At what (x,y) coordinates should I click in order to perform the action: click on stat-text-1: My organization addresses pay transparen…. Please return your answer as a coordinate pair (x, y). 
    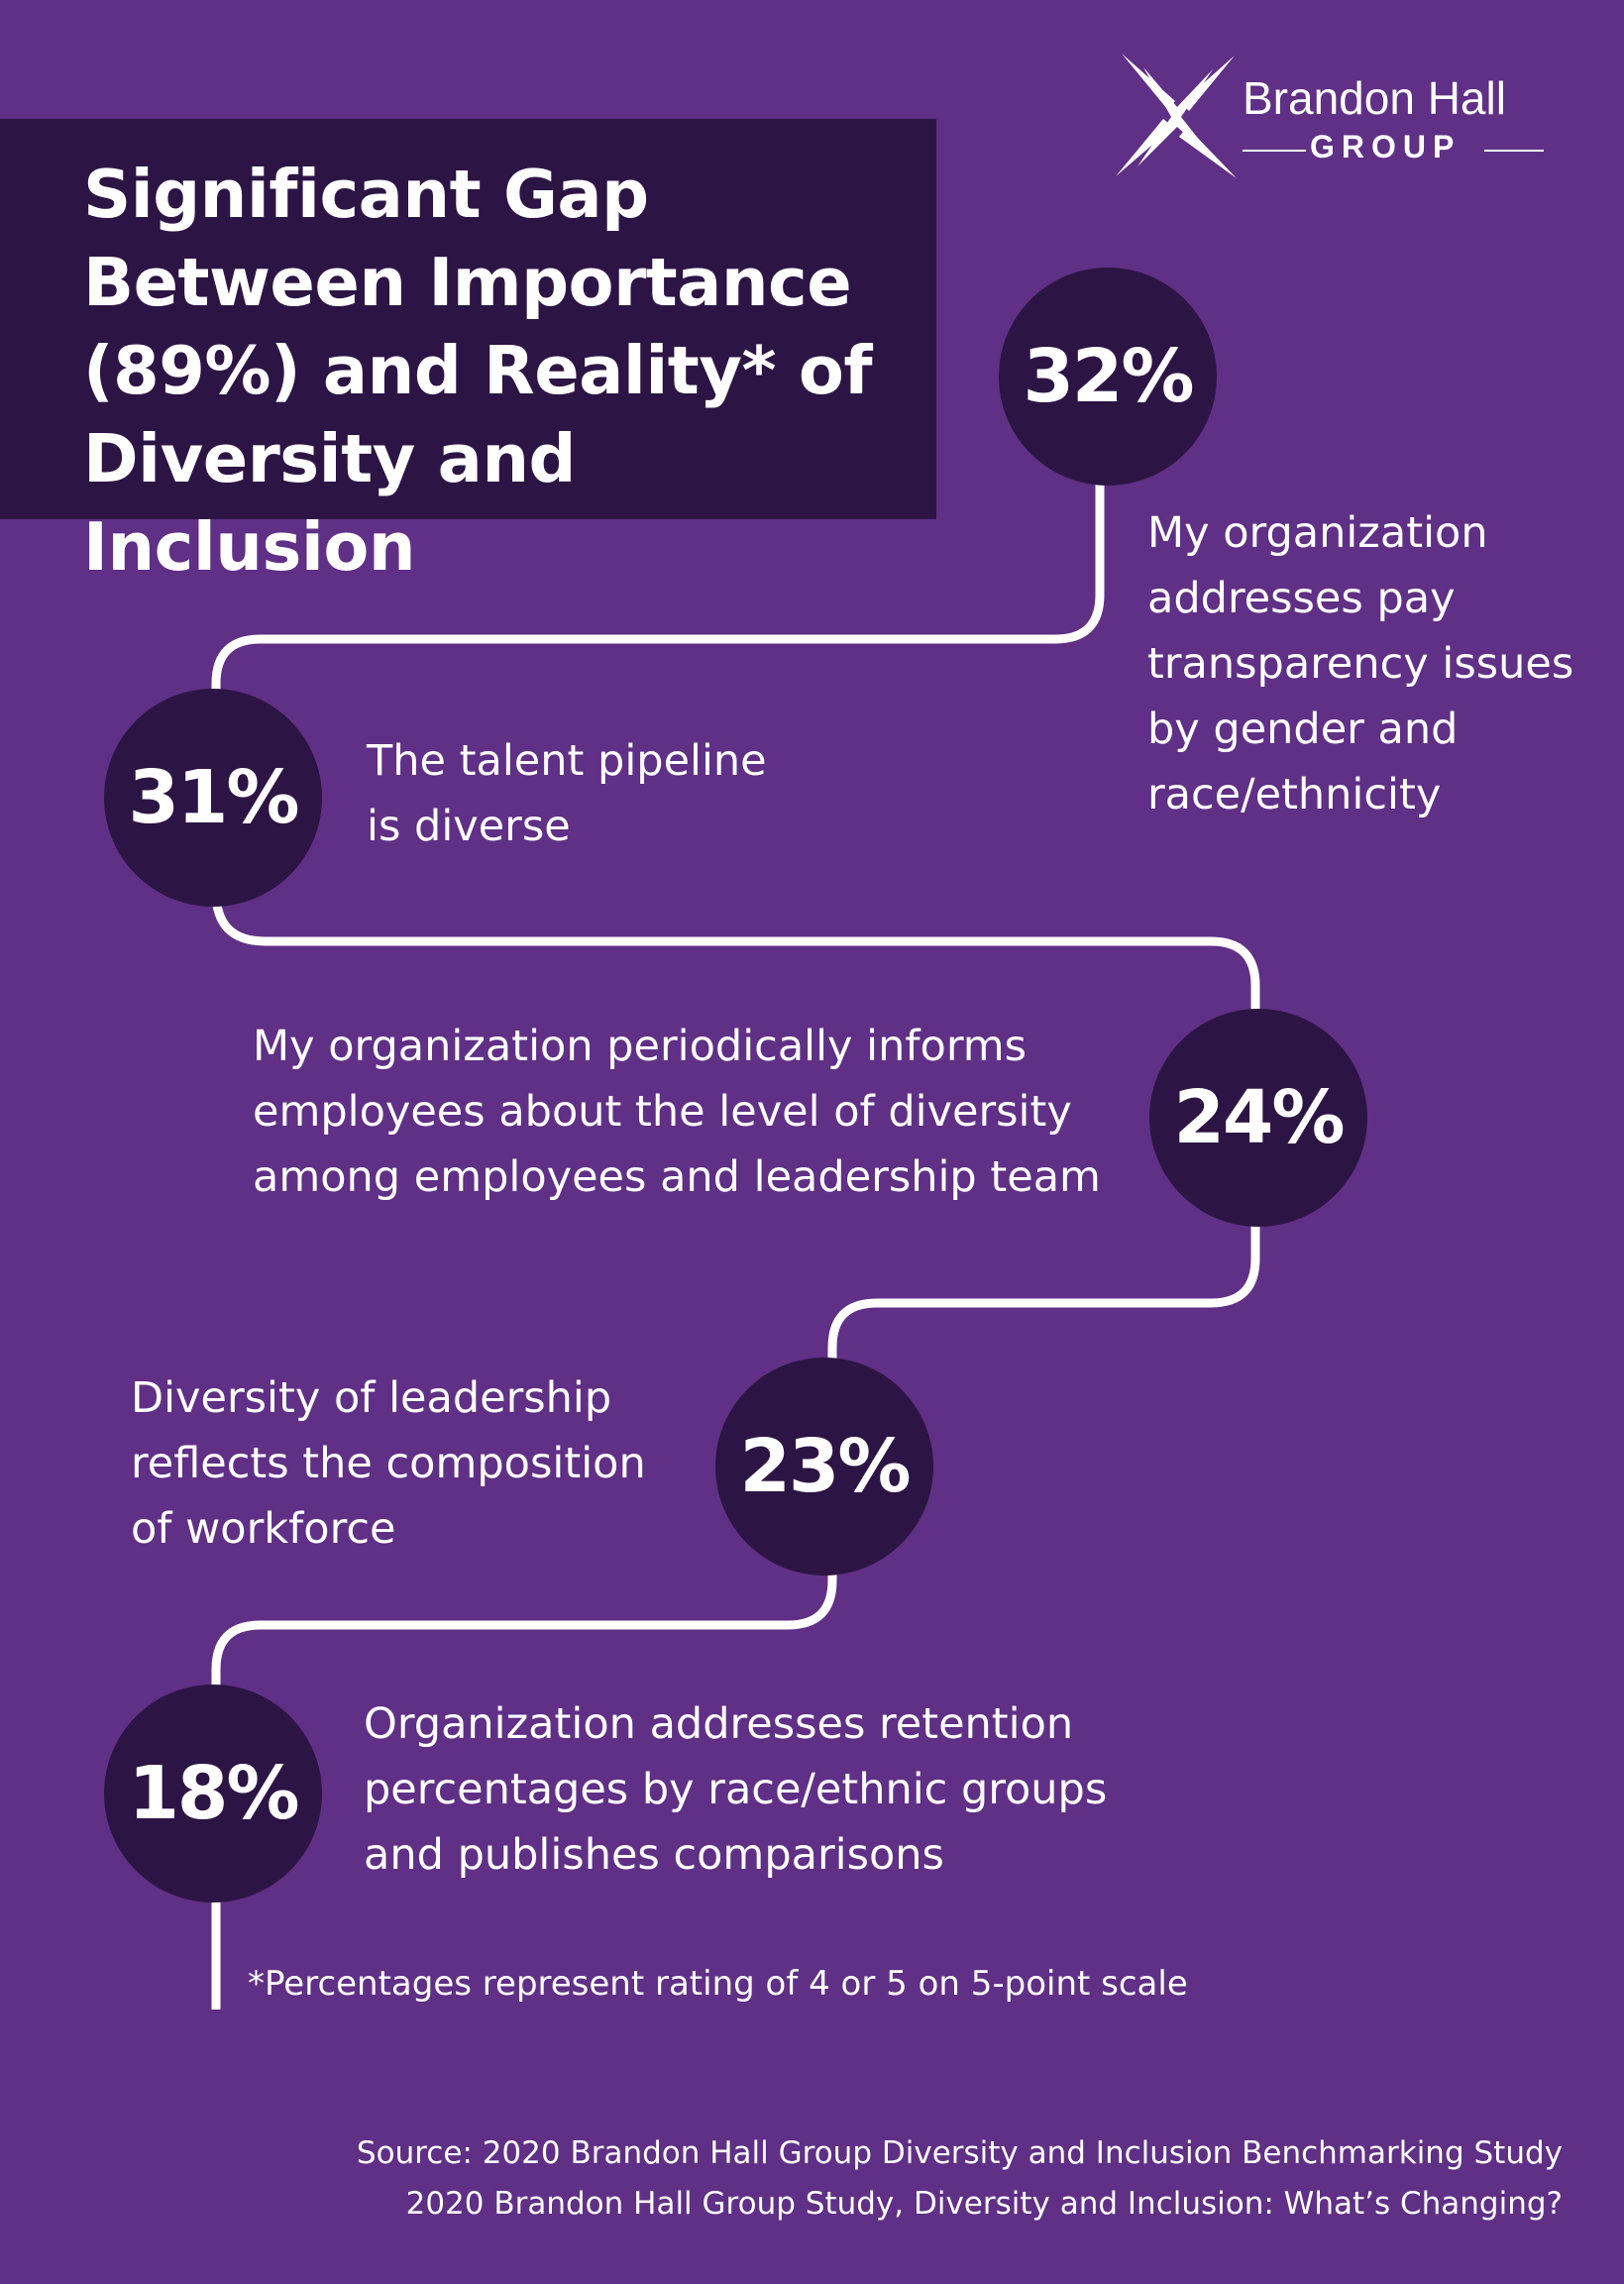
    Looking at the image, I should click on (1360, 663).